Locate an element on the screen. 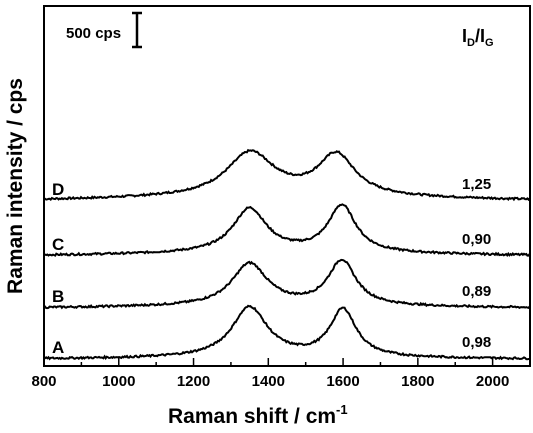  scale-bar is located at coordinates (137, 30).